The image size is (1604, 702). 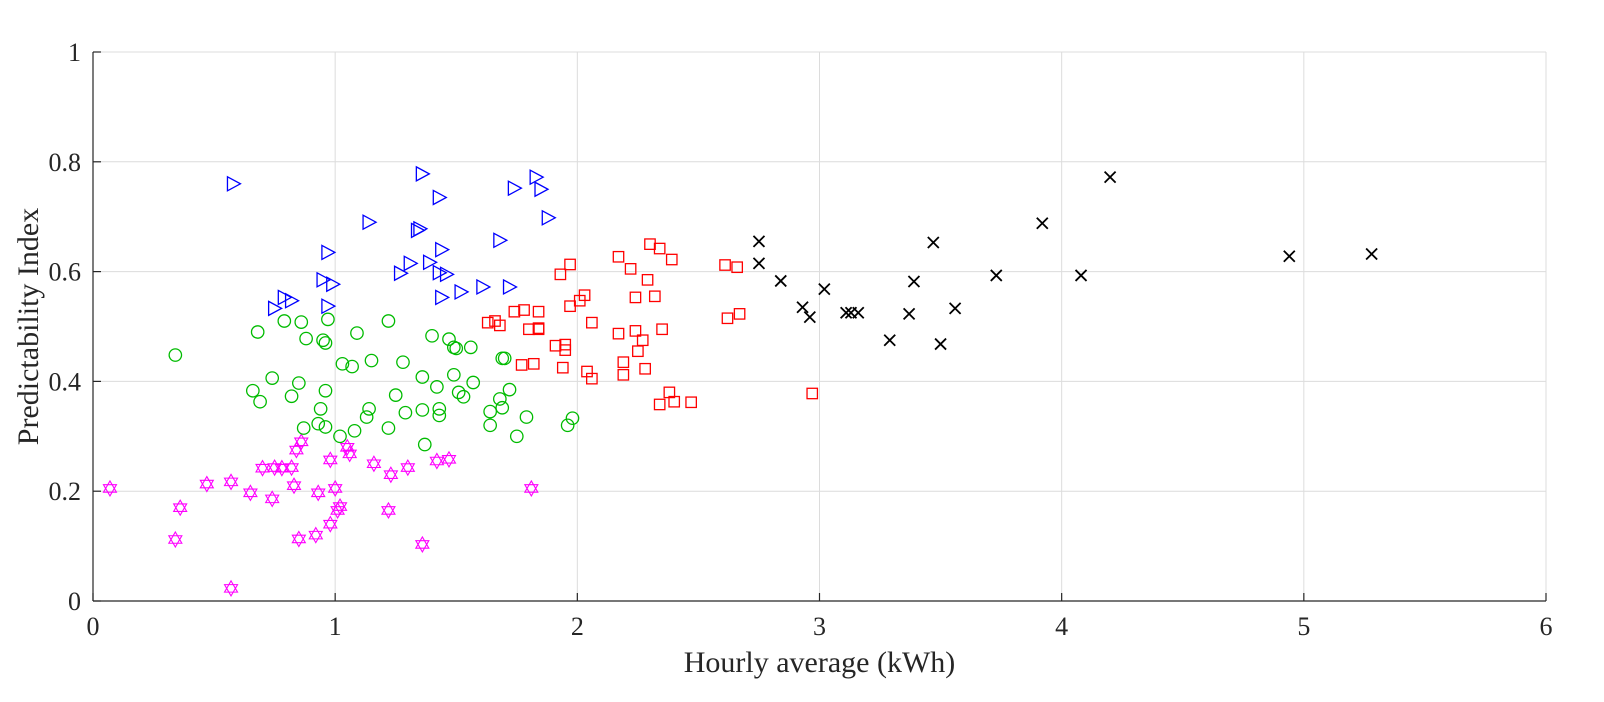 I want to click on series-x, so click(x=1065, y=261).